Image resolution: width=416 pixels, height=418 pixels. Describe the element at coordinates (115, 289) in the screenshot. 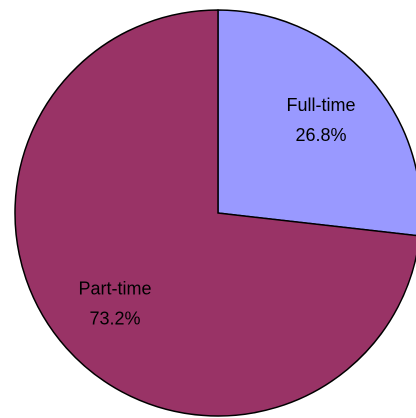

I see `slice-label: Part-time` at that location.